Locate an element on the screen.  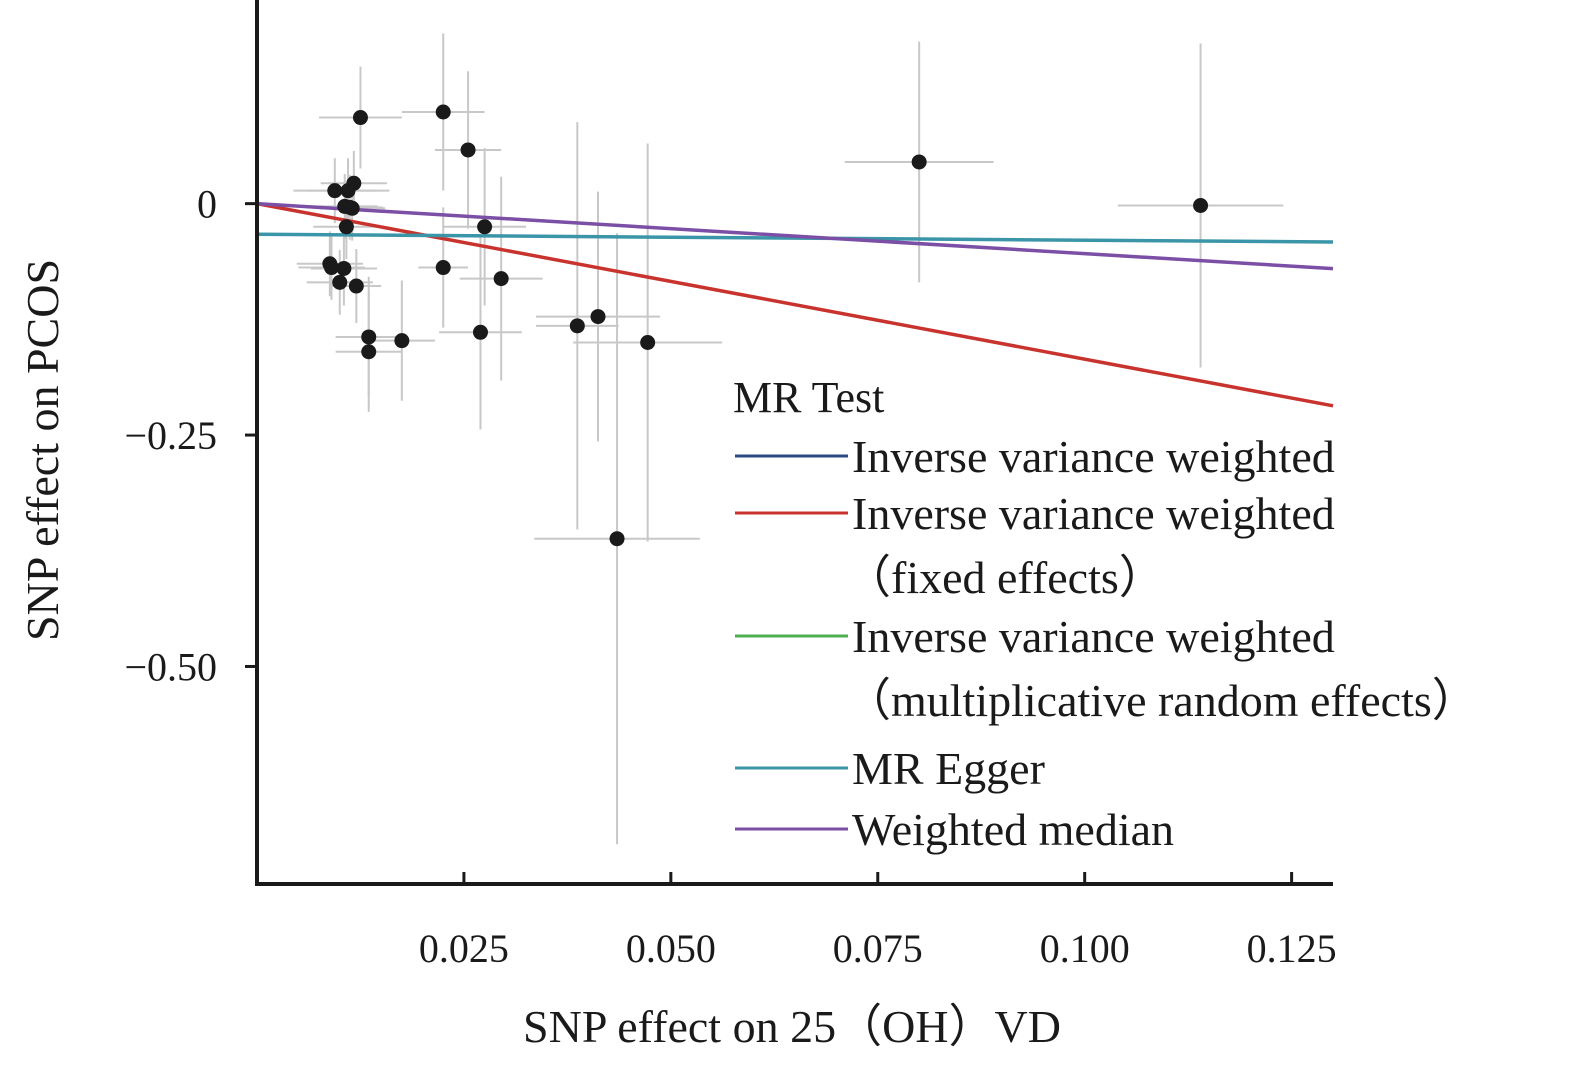
y-tick-label-0: 0 is located at coordinates (207, 204).